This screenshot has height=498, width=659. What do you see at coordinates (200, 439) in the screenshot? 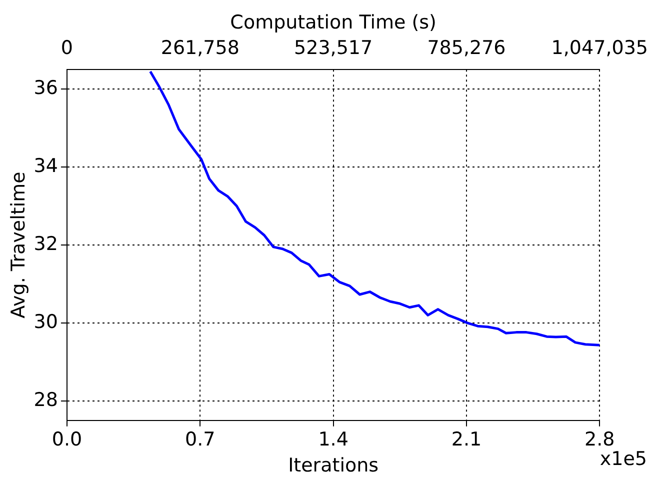
I see `x-tick-label: 0.7` at bounding box center [200, 439].